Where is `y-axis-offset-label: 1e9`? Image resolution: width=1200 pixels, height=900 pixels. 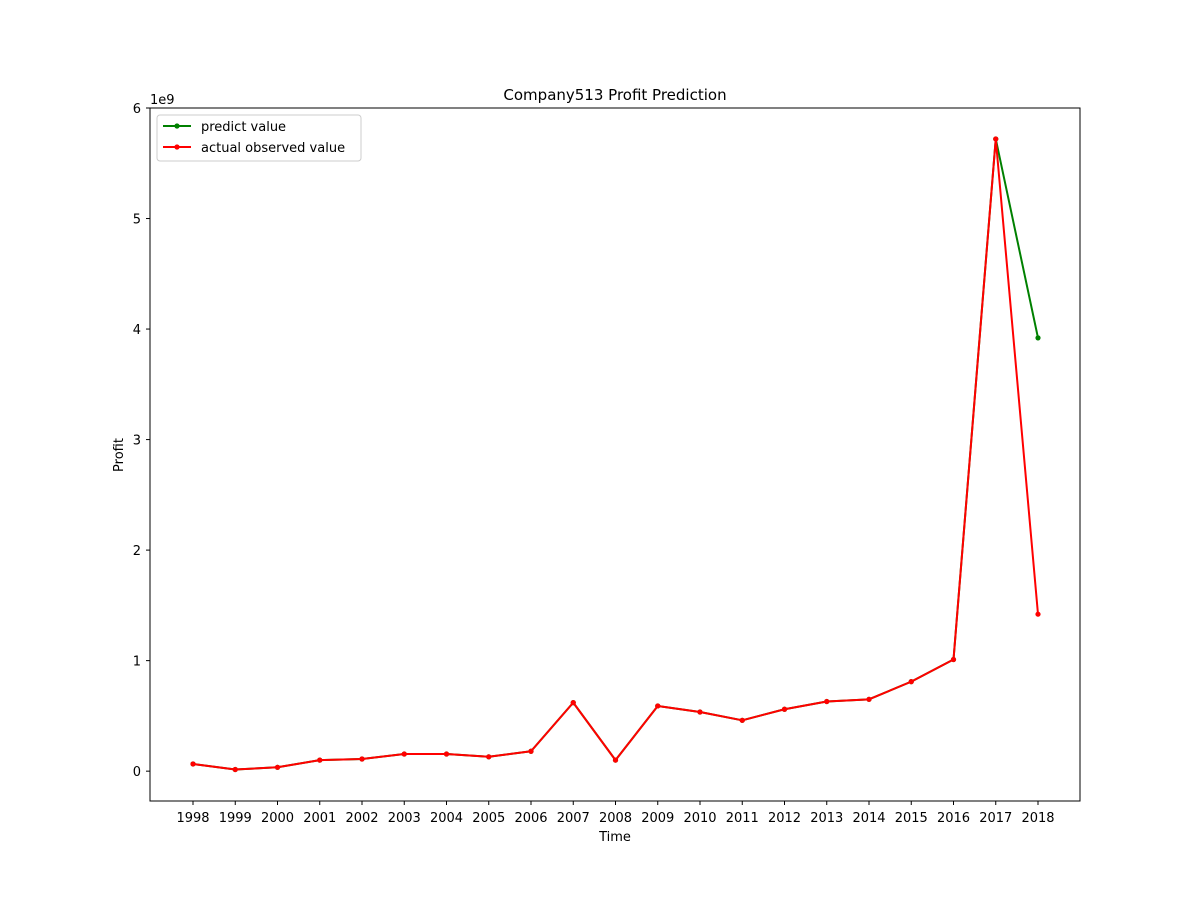
y-axis-offset-label: 1e9 is located at coordinates (162, 100).